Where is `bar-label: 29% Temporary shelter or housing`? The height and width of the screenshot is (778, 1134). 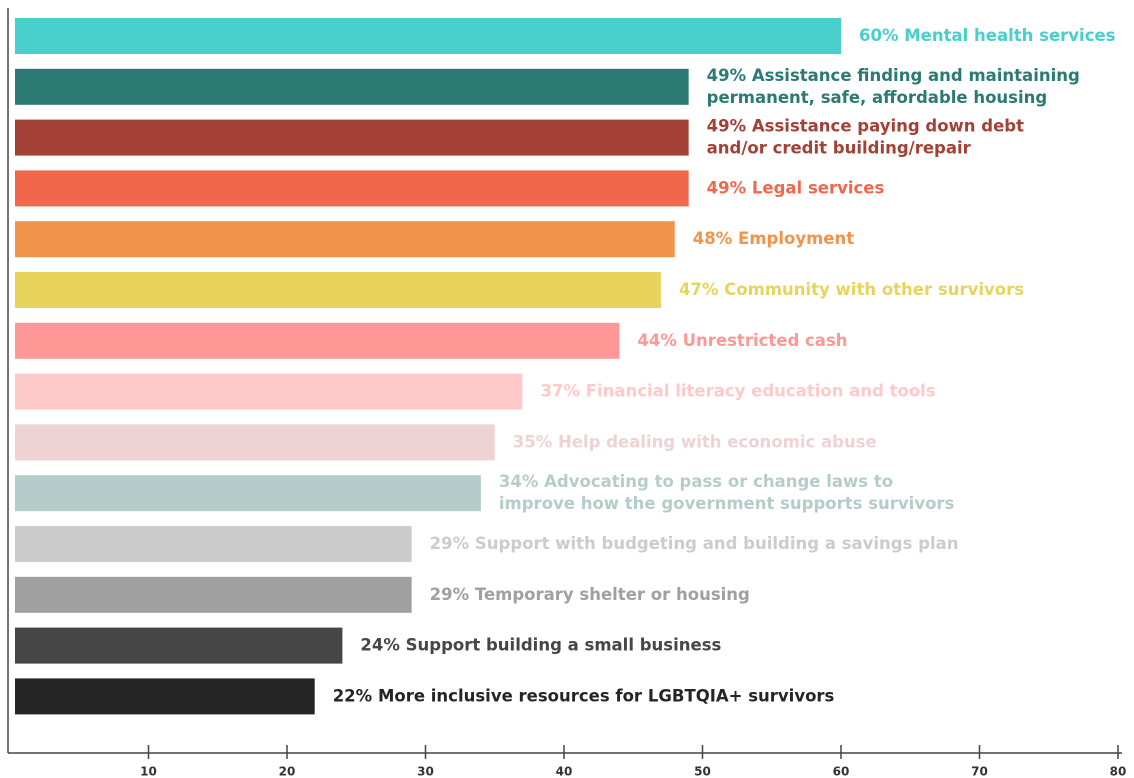 bar-label: 29% Temporary shelter or housing is located at coordinates (590, 593).